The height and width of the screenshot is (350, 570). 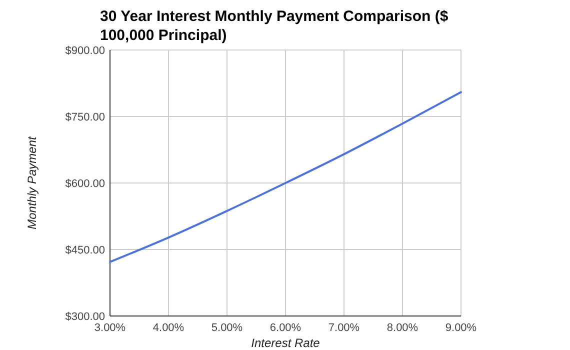 What do you see at coordinates (461, 328) in the screenshot?
I see `x-tick-label: 9.00%` at bounding box center [461, 328].